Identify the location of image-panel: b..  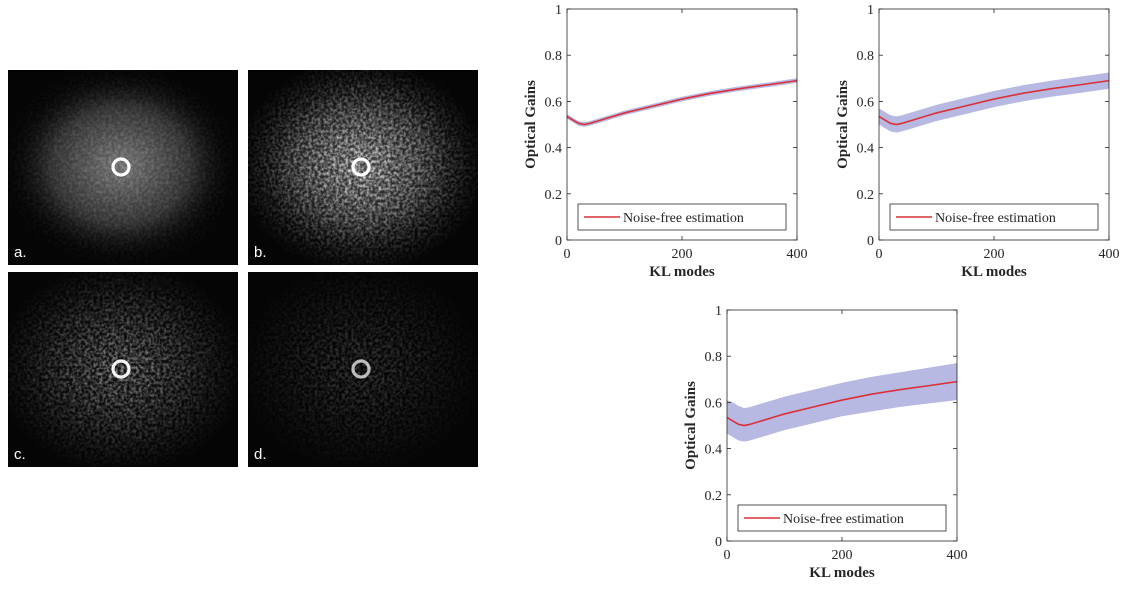
(363, 167).